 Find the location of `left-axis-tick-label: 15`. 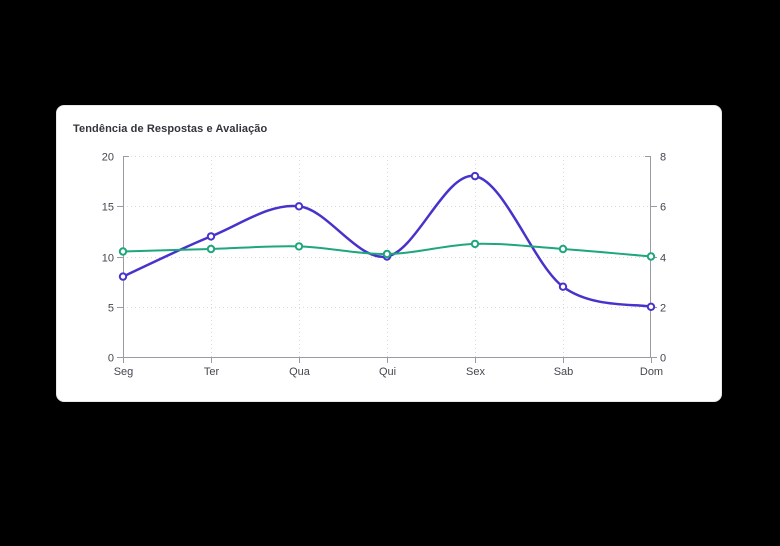

left-axis-tick-label: 15 is located at coordinates (108, 208).